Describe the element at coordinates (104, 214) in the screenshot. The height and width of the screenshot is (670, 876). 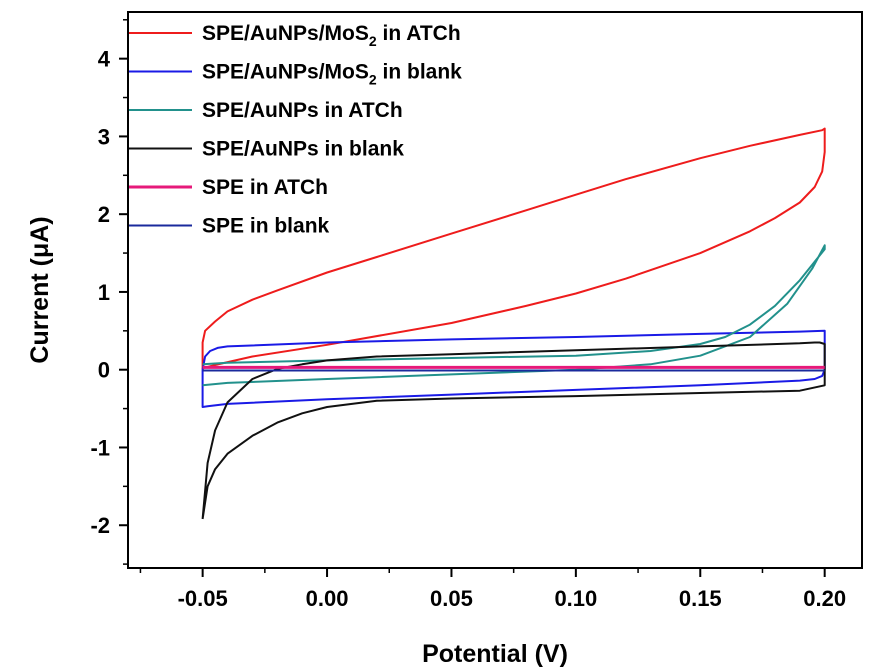
I see `y-tick-label: 2` at that location.